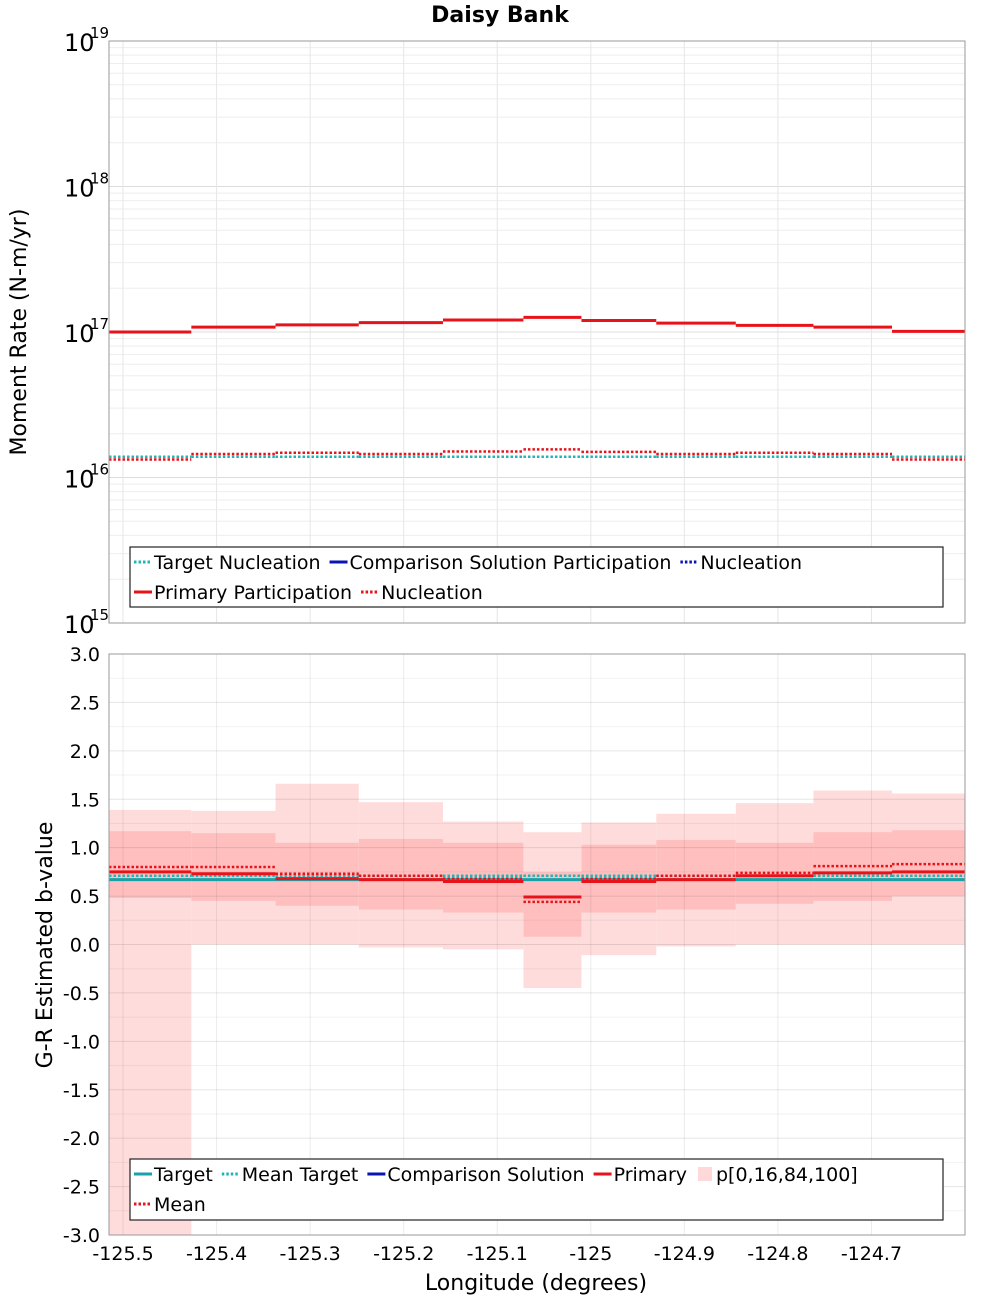 The height and width of the screenshot is (1300, 1000). I want to click on legend-label: Primary, so click(650, 1175).